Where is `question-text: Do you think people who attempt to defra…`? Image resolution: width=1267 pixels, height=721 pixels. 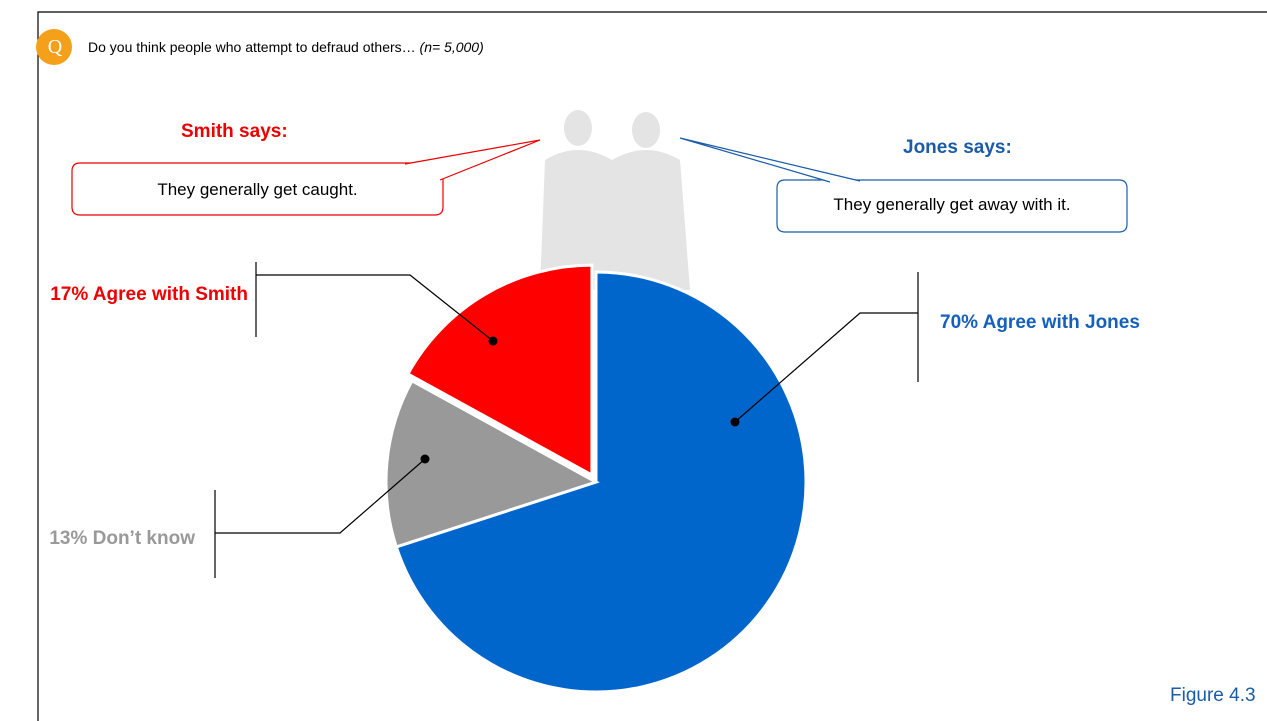 question-text: Do you think people who attempt to defra… is located at coordinates (252, 47).